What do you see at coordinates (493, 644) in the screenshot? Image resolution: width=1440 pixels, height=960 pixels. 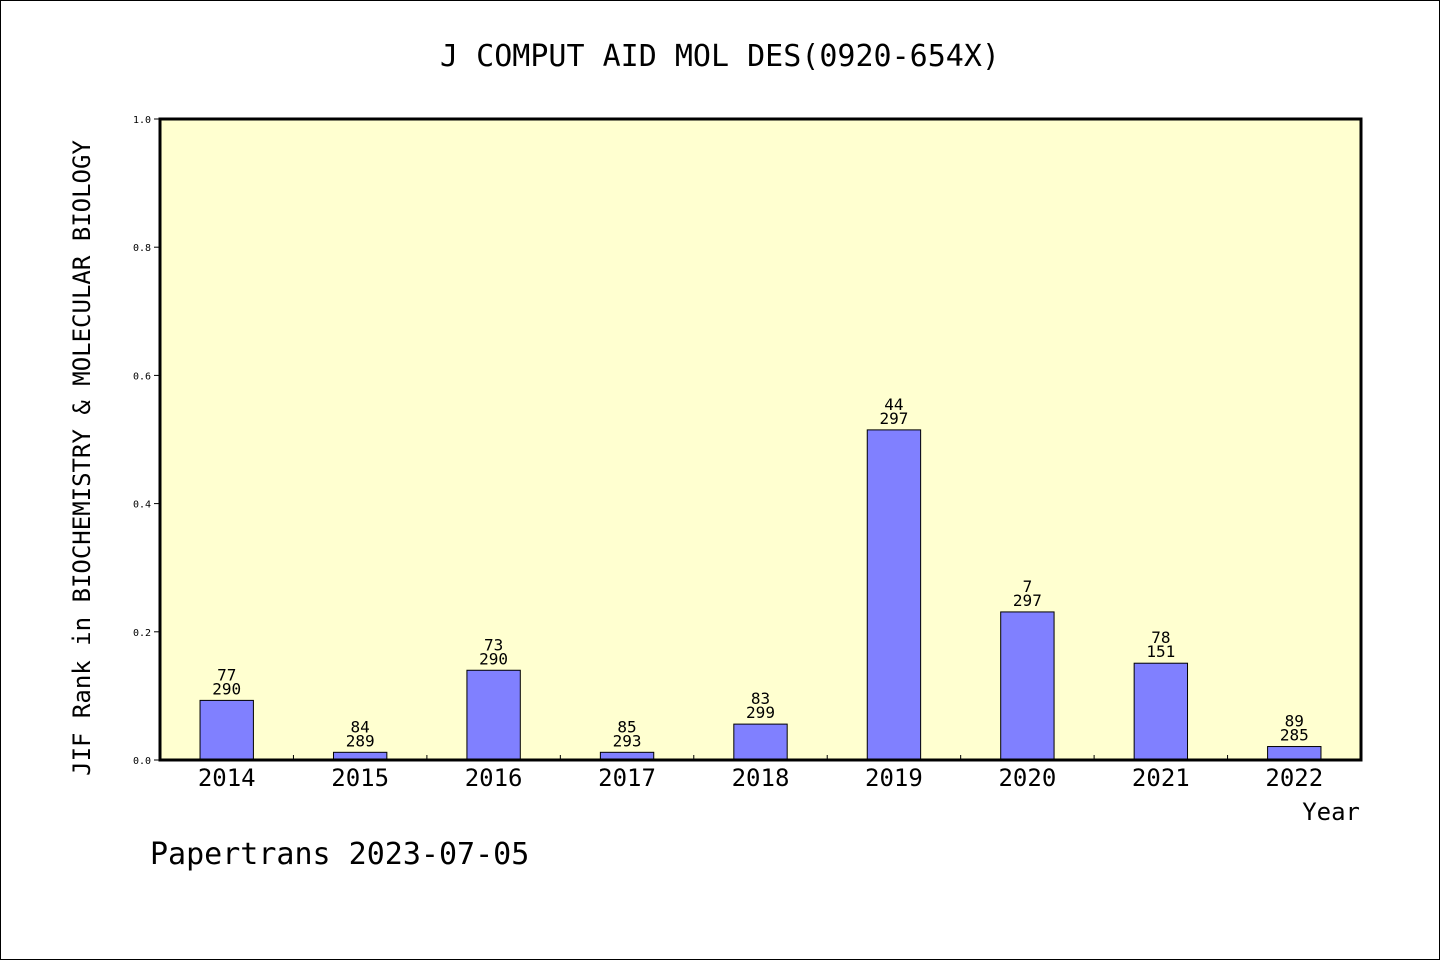 I see `bar-label-rank: 73` at bounding box center [493, 644].